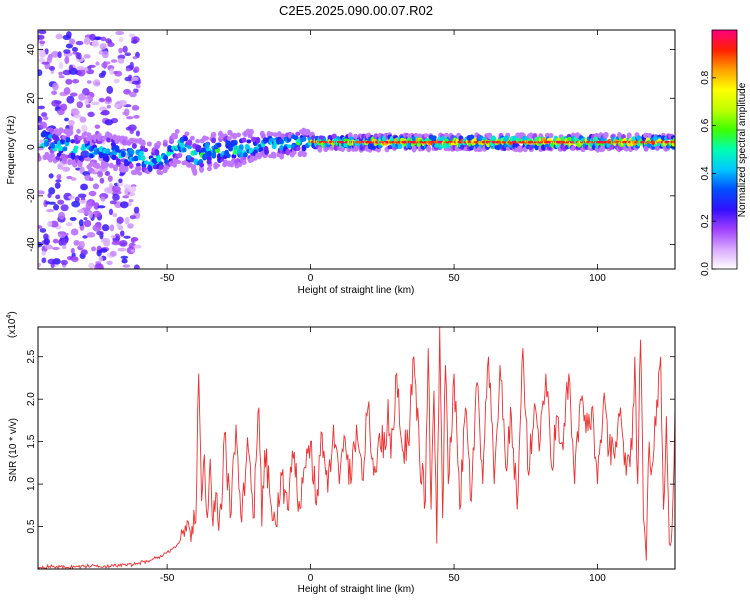  I want to click on snr-y-scale-note: (x104), so click(12, 324).